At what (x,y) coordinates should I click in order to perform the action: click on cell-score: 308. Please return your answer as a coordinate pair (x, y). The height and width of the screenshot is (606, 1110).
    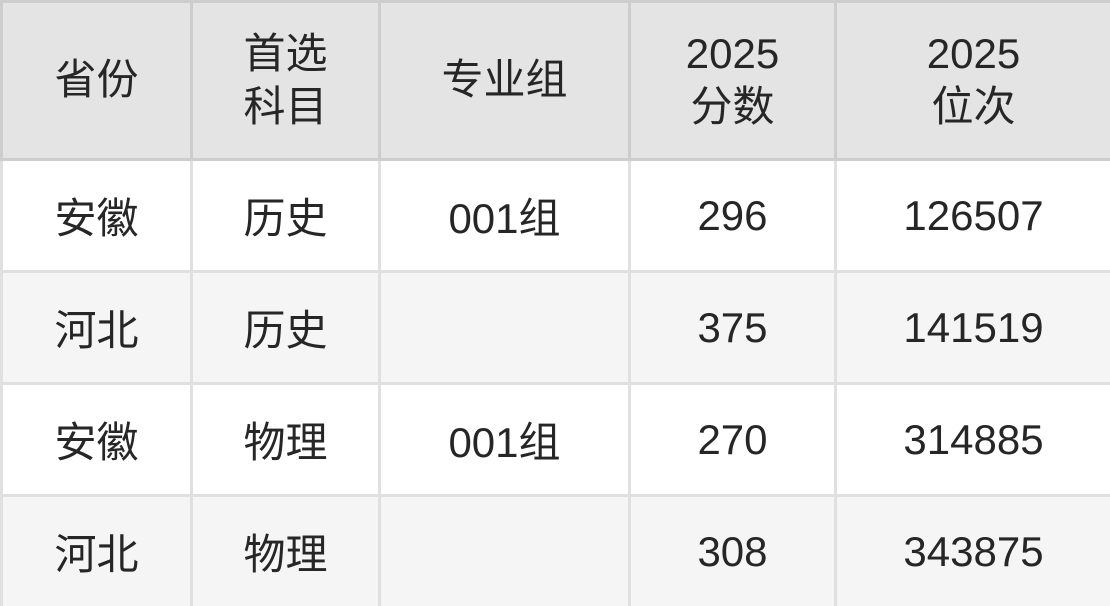
    Looking at the image, I should click on (732, 550).